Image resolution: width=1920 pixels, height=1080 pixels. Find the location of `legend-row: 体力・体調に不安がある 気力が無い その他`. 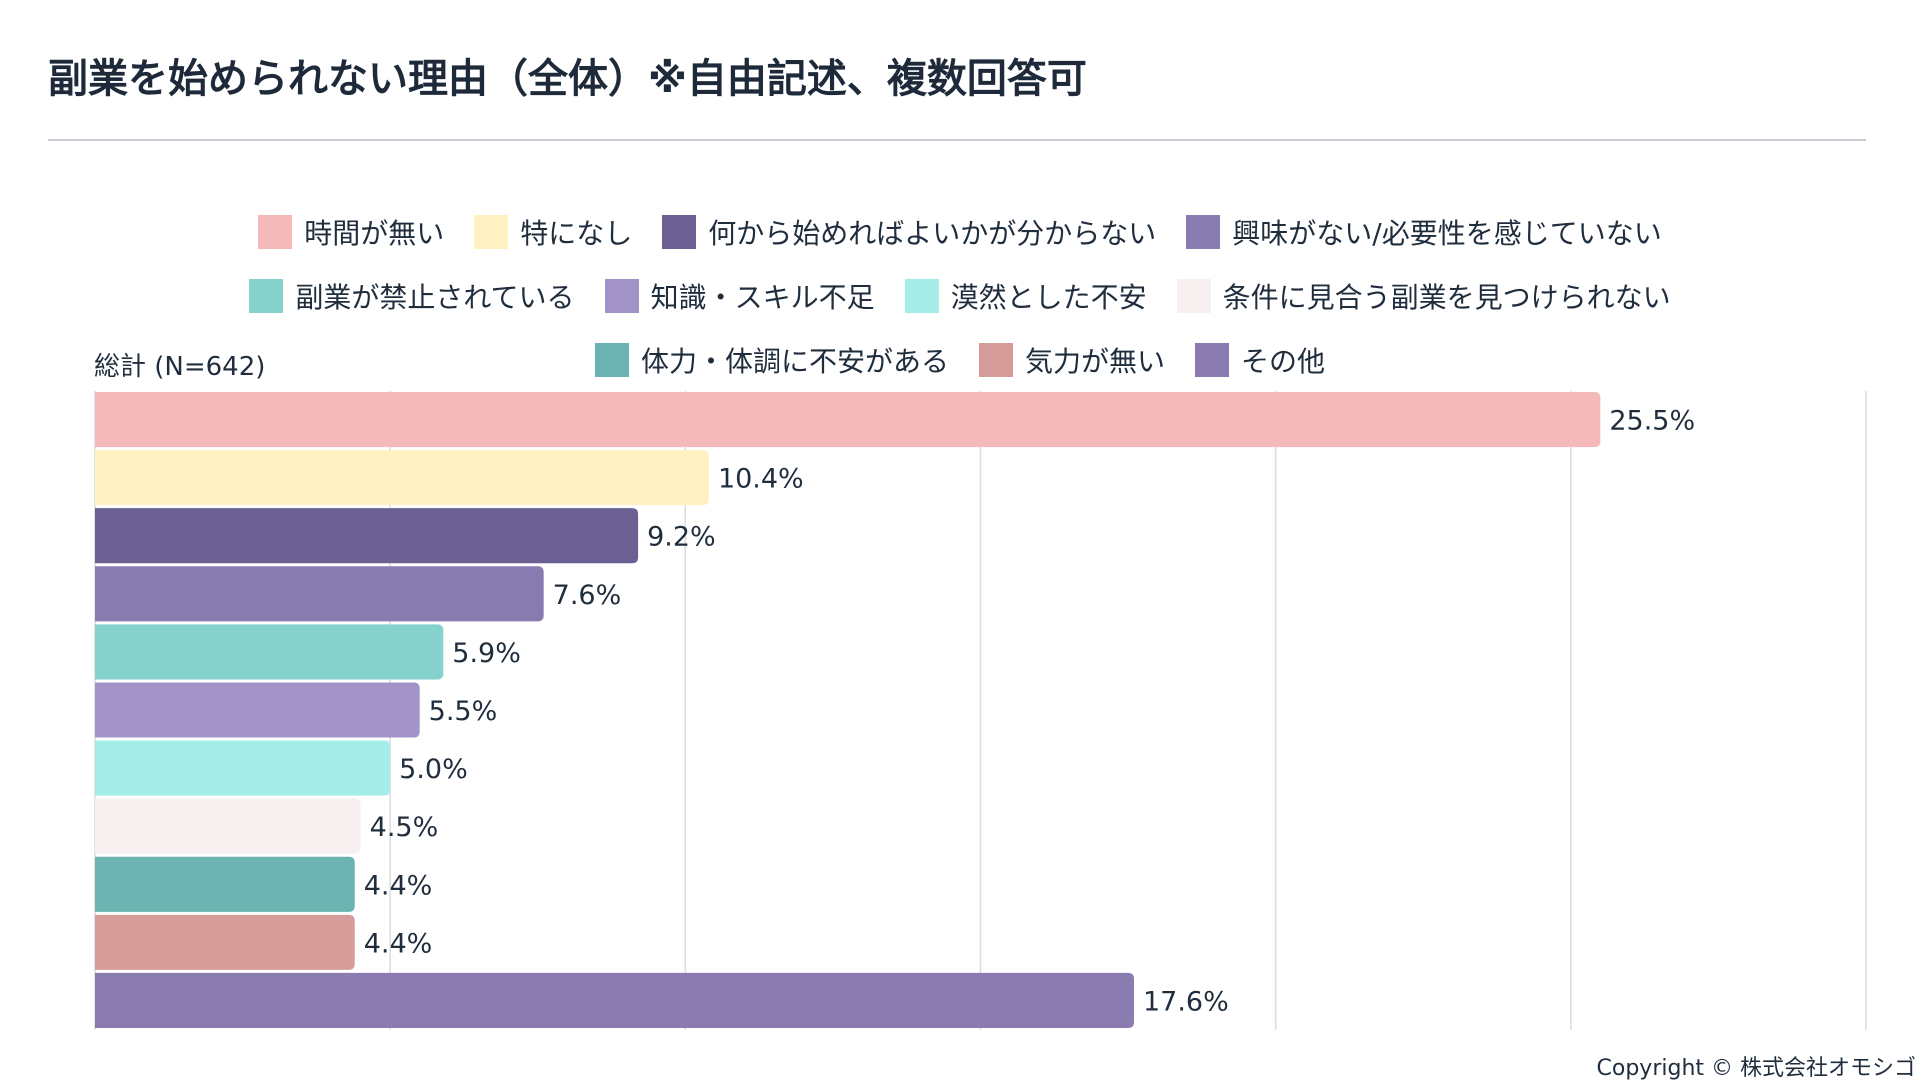

legend-row: 体力・体調に不安がある 気力が無い その他 is located at coordinates (960, 360).